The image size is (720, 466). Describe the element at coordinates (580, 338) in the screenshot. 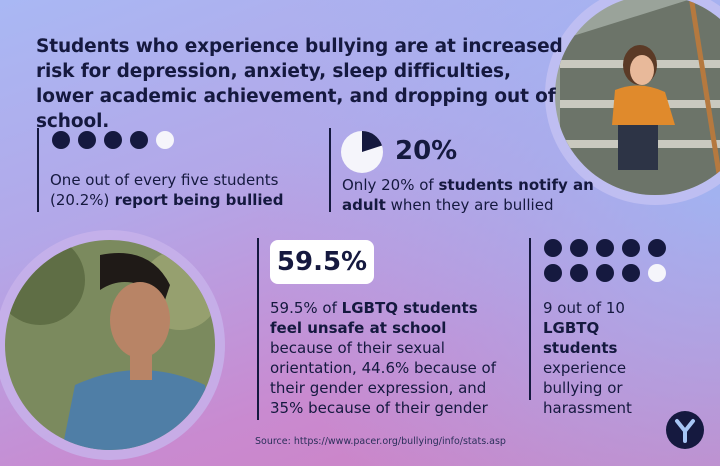

I see `text-bold: LGBTQ students` at that location.